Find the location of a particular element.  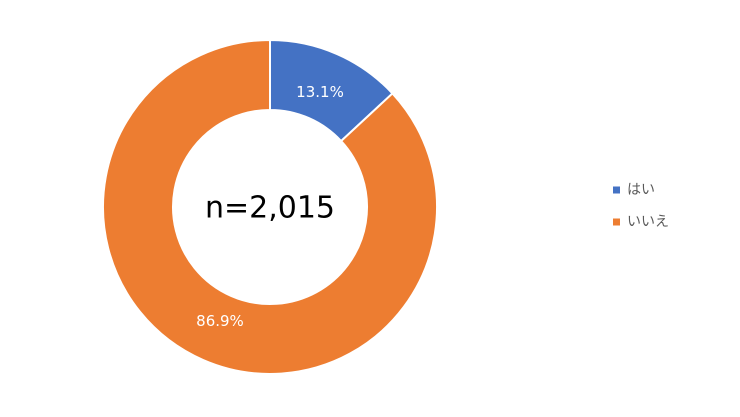

data-label: 13.1% is located at coordinates (320, 92).